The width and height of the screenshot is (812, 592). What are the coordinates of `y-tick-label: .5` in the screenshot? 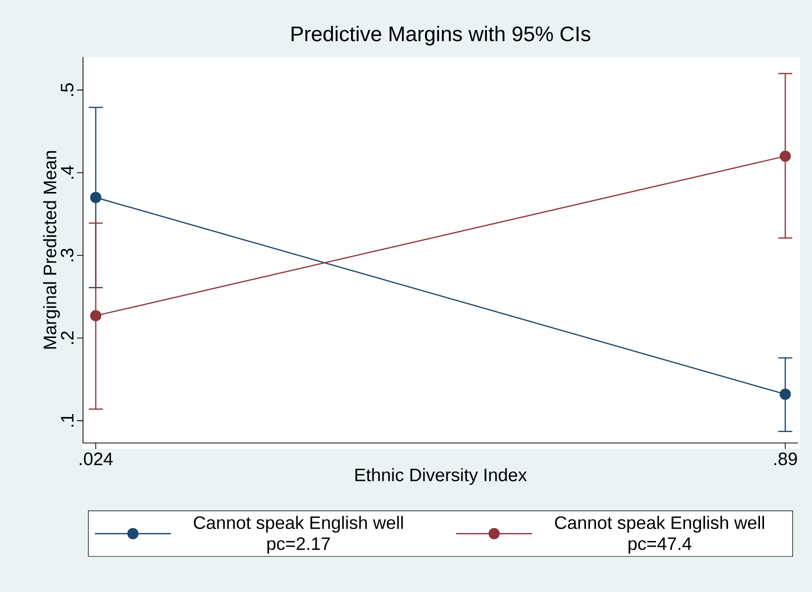 It's located at (67, 89).